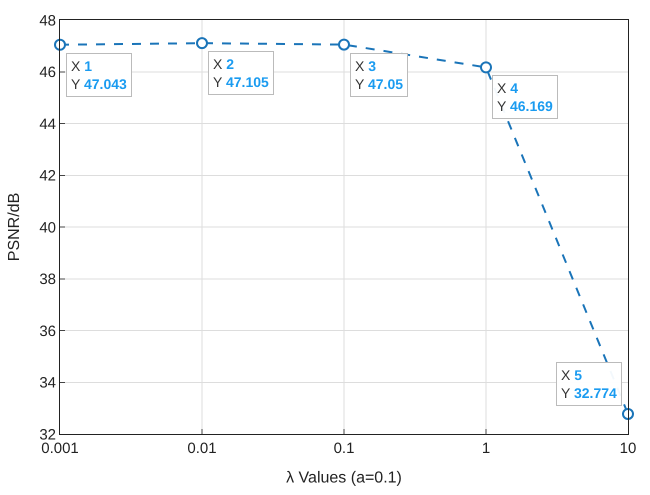 Image resolution: width=650 pixels, height=495 pixels. What do you see at coordinates (486, 448) in the screenshot?
I see `x-tick-label: 1` at bounding box center [486, 448].